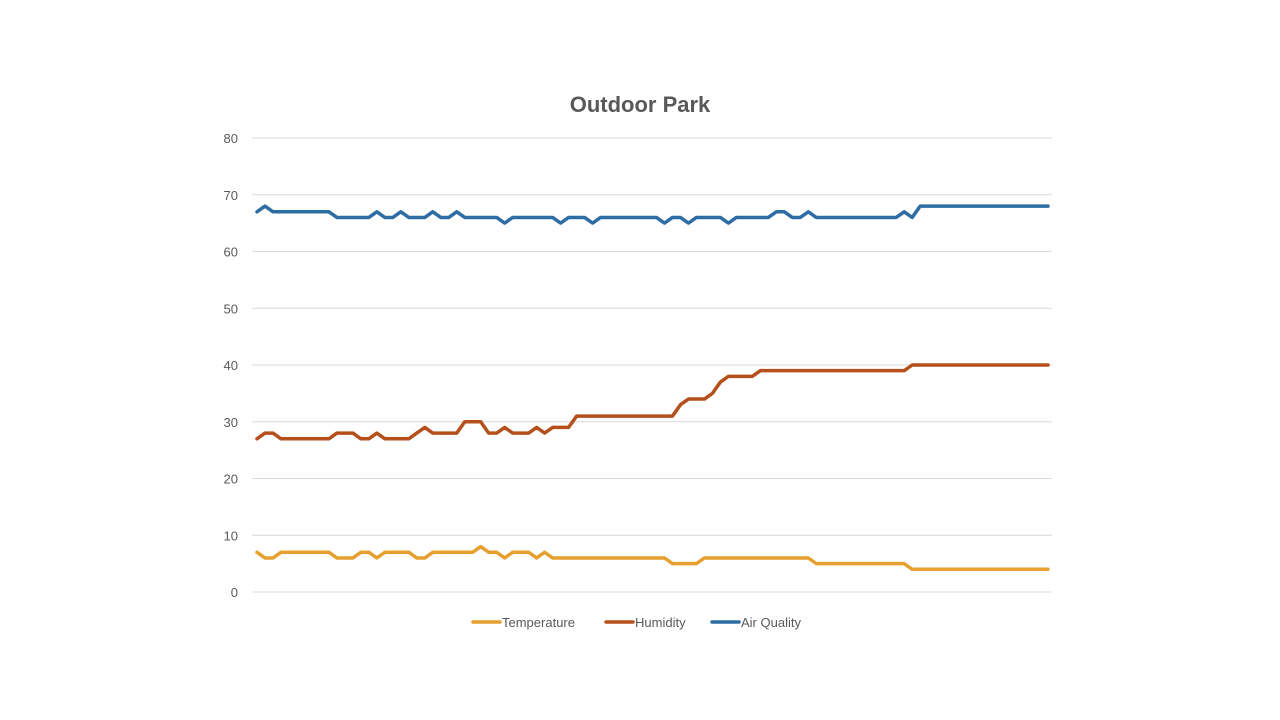 The width and height of the screenshot is (1280, 720). Describe the element at coordinates (231, 535) in the screenshot. I see `y-tick-label: 10` at that location.